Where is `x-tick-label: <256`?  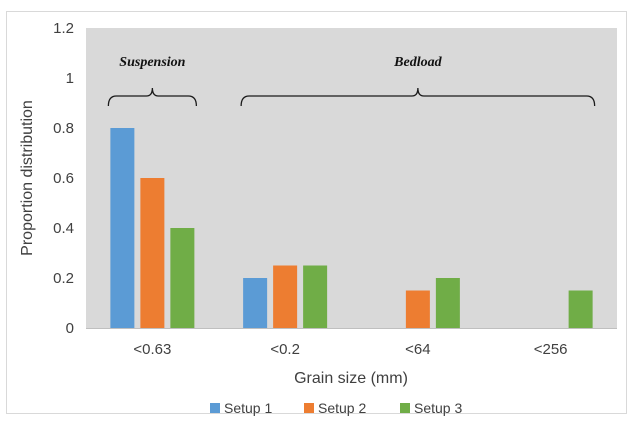 x-tick-label: <256 is located at coordinates (551, 349).